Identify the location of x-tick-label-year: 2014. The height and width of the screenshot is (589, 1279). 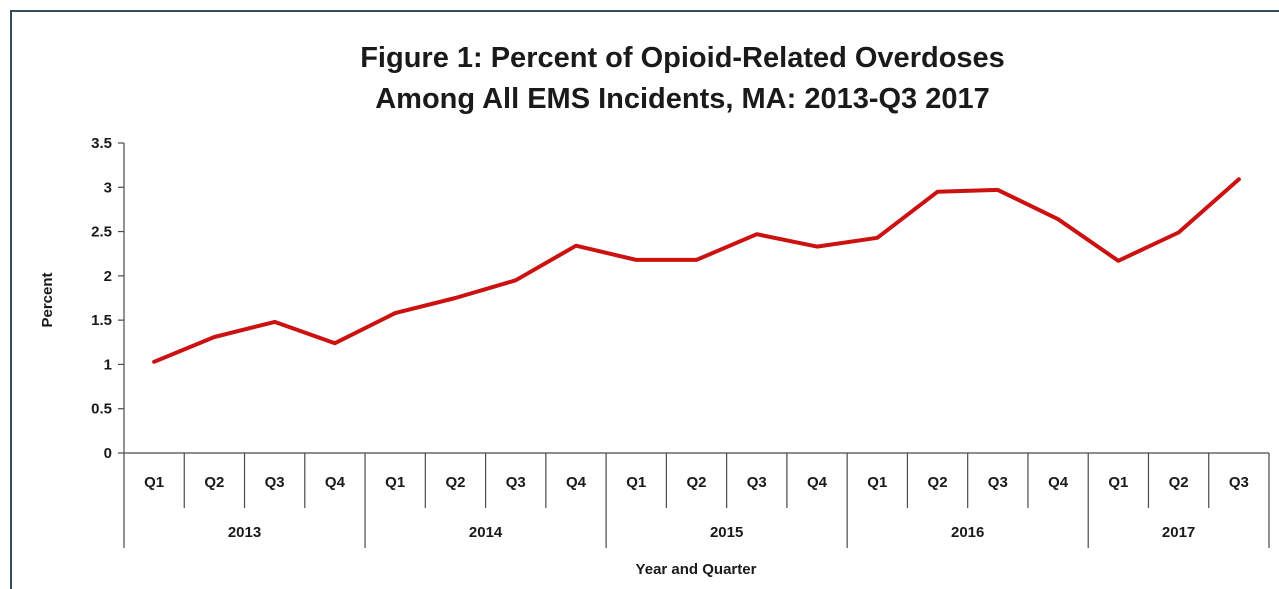
(486, 532).